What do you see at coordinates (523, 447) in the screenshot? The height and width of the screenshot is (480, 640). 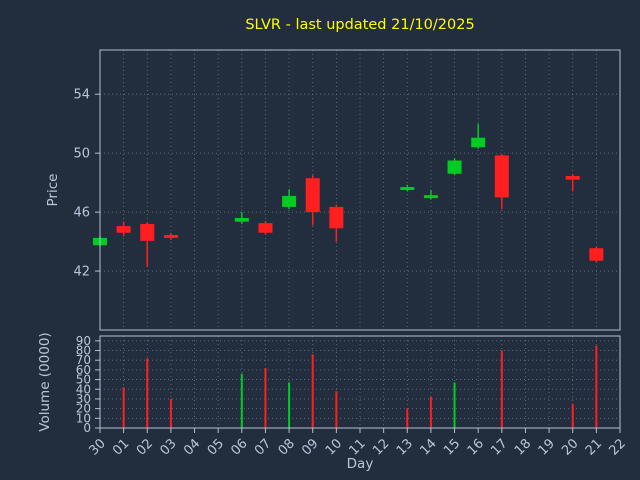 I see `svg-text: 18` at bounding box center [523, 447].